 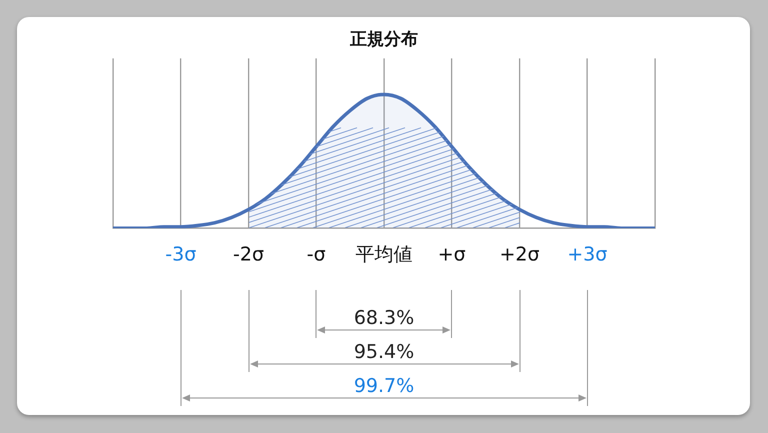 What do you see at coordinates (383, 40) in the screenshot?
I see `chart-title: 正規分布` at bounding box center [383, 40].